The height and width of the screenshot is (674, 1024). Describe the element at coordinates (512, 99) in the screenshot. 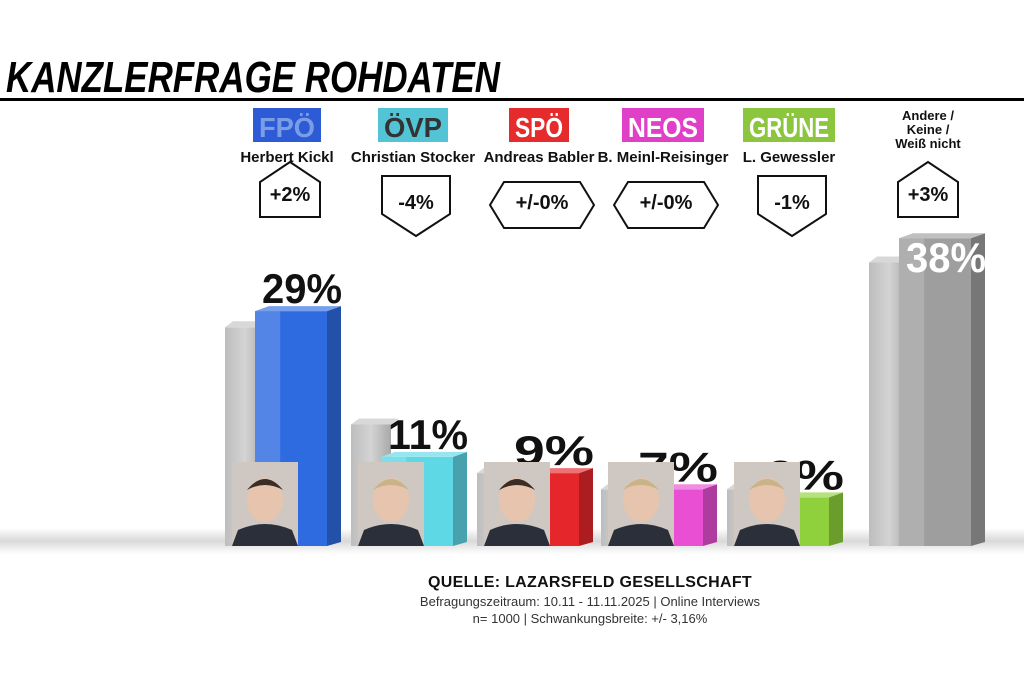

I see `title-underline` at that location.